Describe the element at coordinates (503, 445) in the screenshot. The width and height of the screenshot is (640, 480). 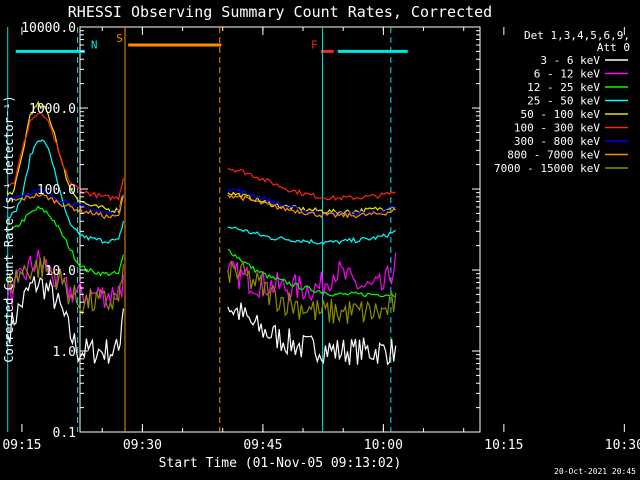
I see `x-tick-label: 10:15` at that location.